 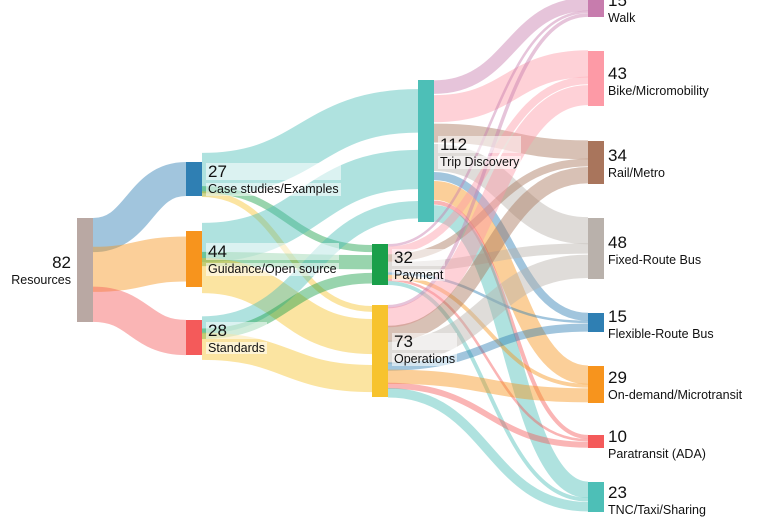 I want to click on node-label-trip: 112 Trip Discovery, so click(x=480, y=152).